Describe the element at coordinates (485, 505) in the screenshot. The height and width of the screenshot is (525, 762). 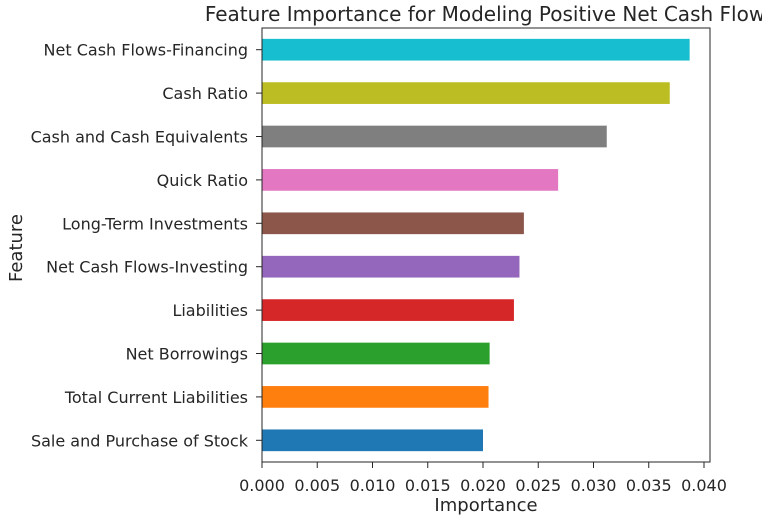
I see `x-axis-label: Importance` at that location.